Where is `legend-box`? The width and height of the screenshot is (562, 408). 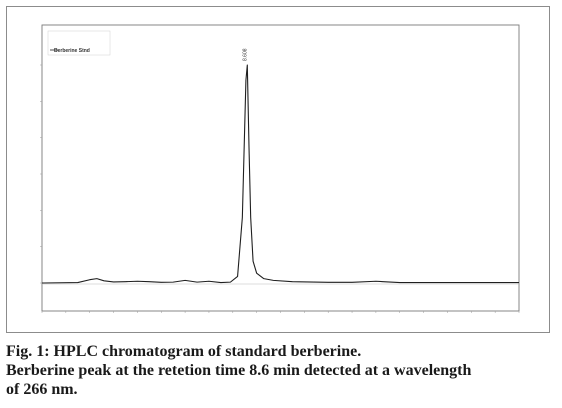
legend-box is located at coordinates (79, 43).